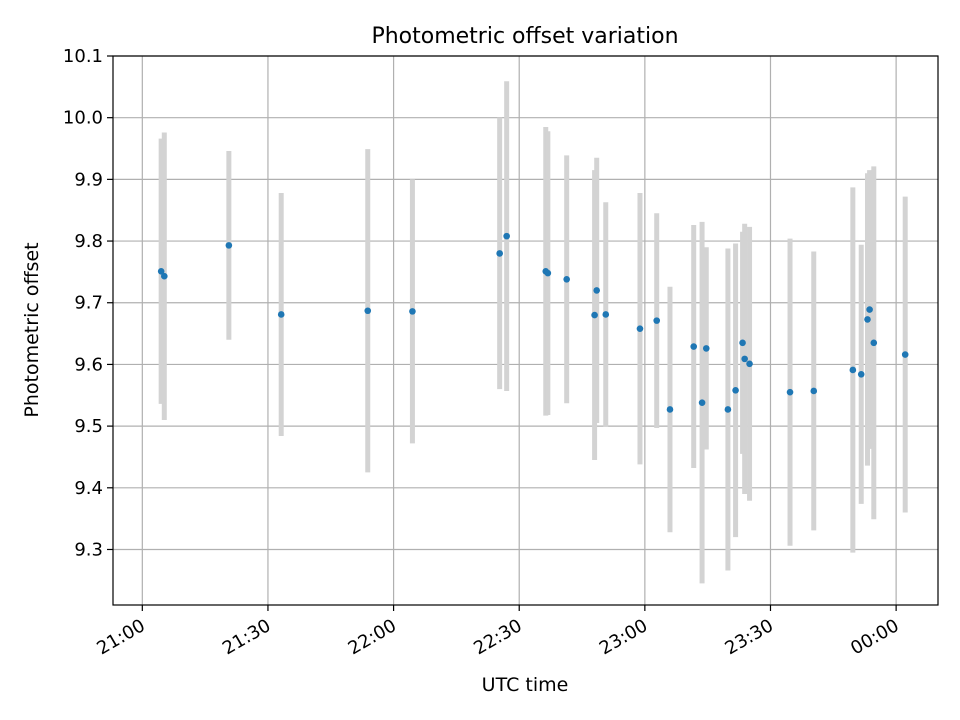 The width and height of the screenshot is (960, 720). What do you see at coordinates (32, 329) in the screenshot?
I see `y-axis-label: Photometric offset` at bounding box center [32, 329].